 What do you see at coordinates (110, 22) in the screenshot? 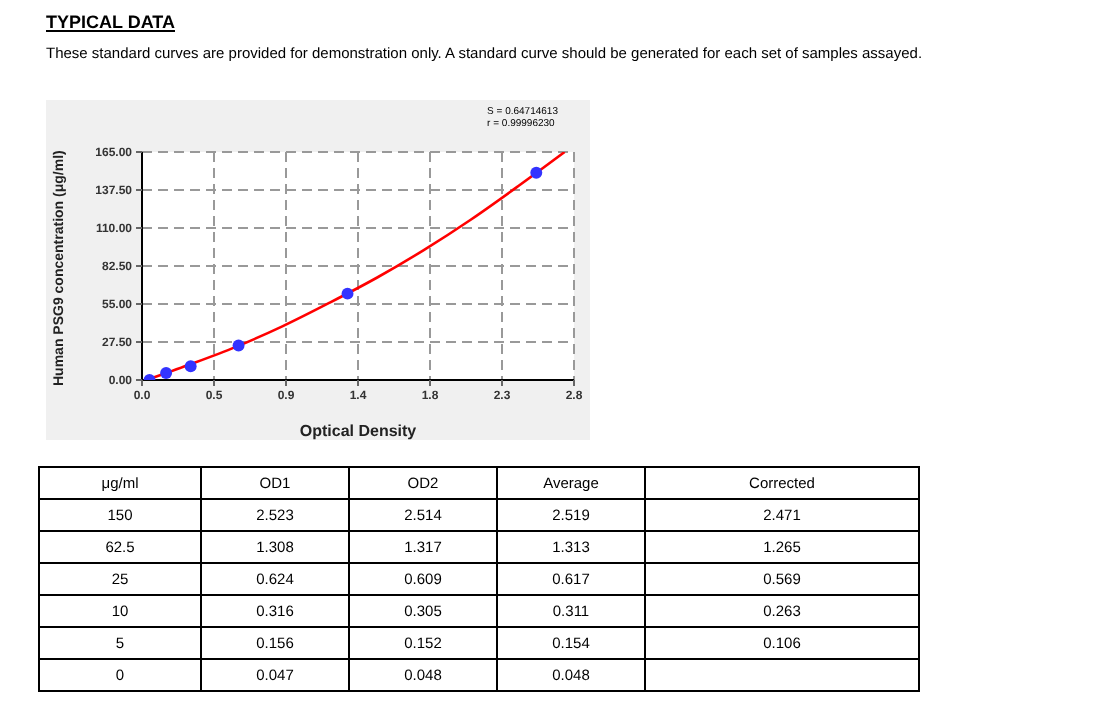
I see `chart-title: TYPICAL DATA` at bounding box center [110, 22].